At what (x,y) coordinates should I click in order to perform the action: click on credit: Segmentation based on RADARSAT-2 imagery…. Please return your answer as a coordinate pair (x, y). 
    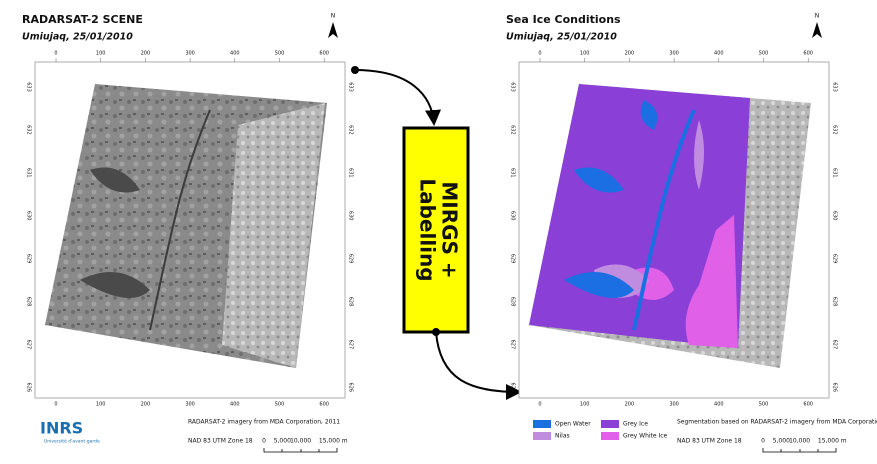
    Looking at the image, I should click on (777, 422).